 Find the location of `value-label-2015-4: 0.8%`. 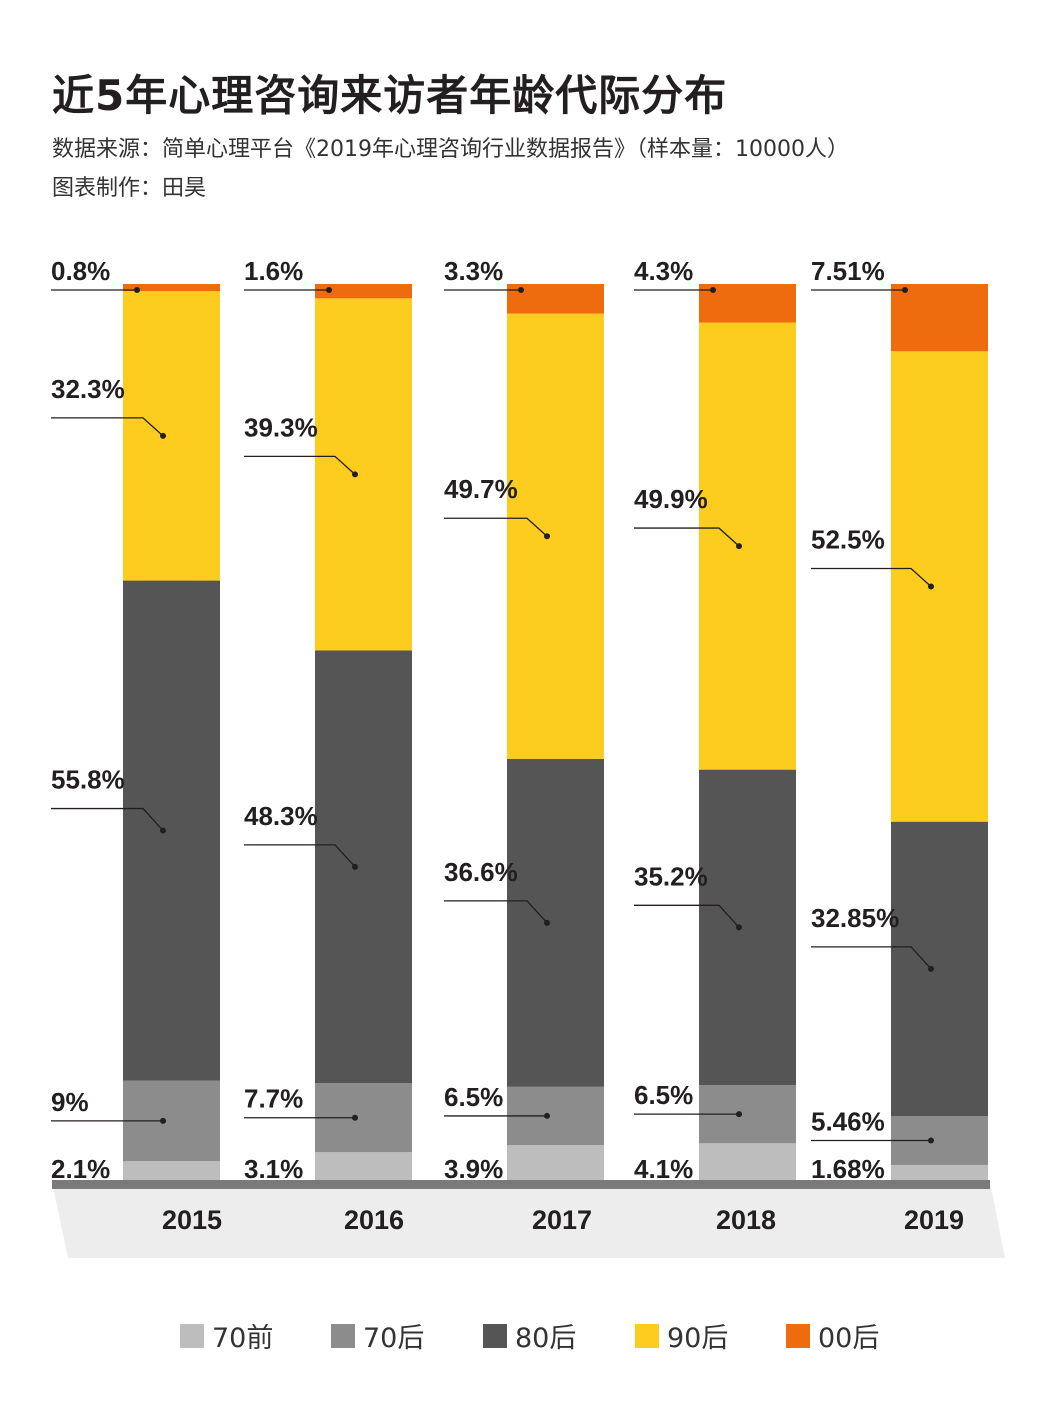

value-label-2015-4: 0.8% is located at coordinates (80, 271).